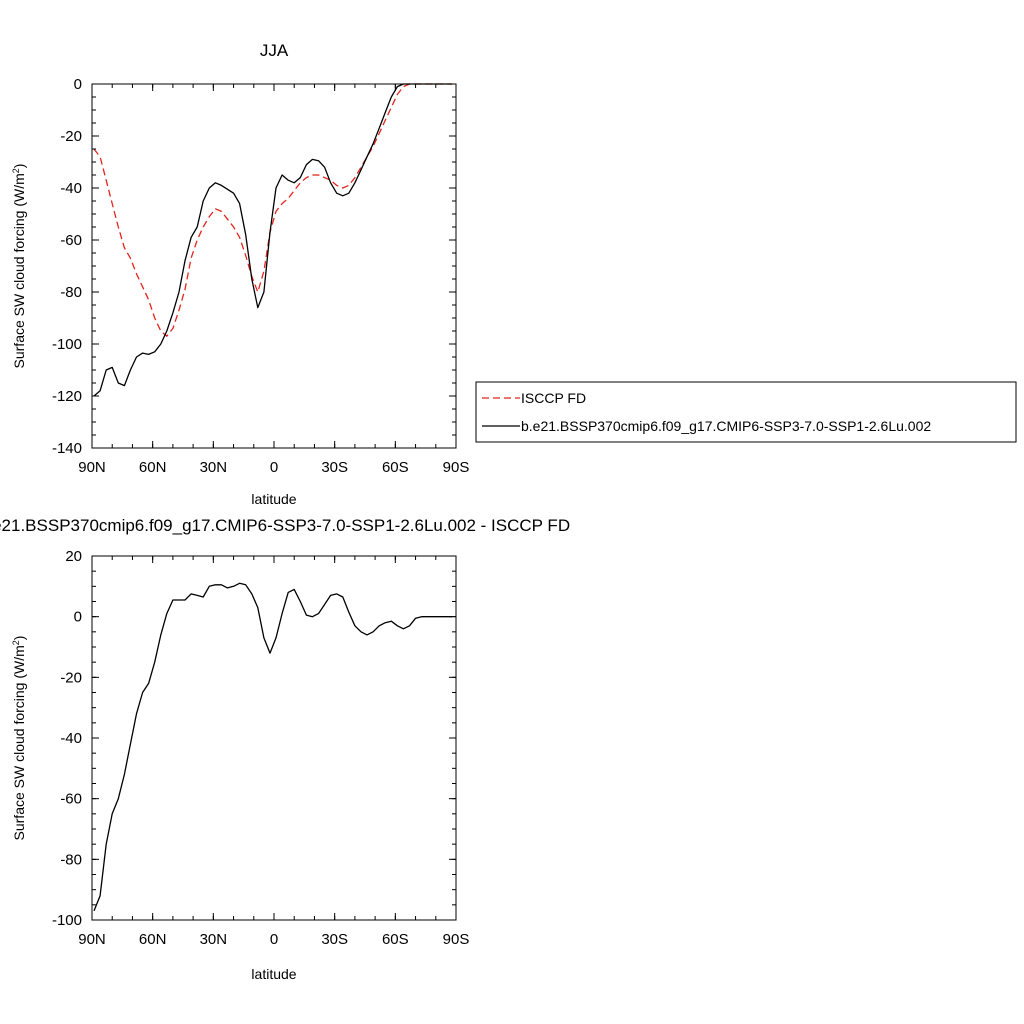  What do you see at coordinates (16, 642) in the screenshot?
I see `bottom-y-axis-label-sup: 2` at bounding box center [16, 642].